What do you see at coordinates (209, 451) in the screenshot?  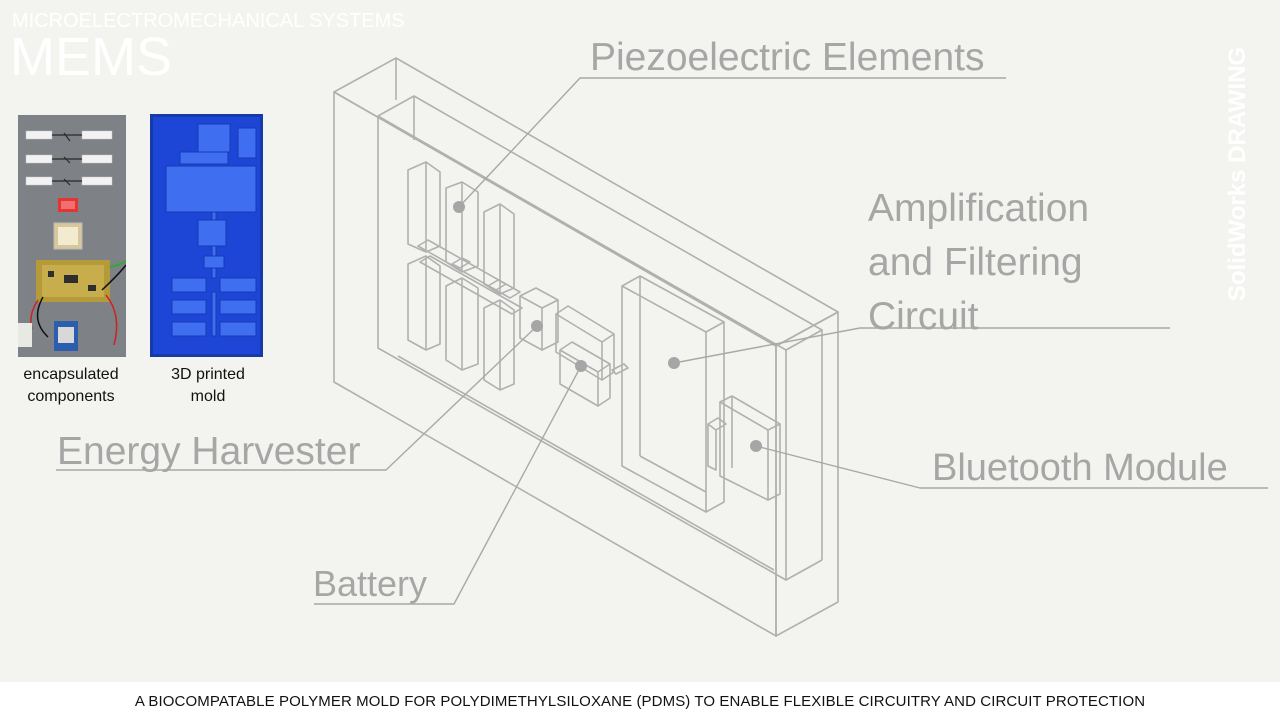 I see `energy-harvester-label: Energy Harvester` at bounding box center [209, 451].